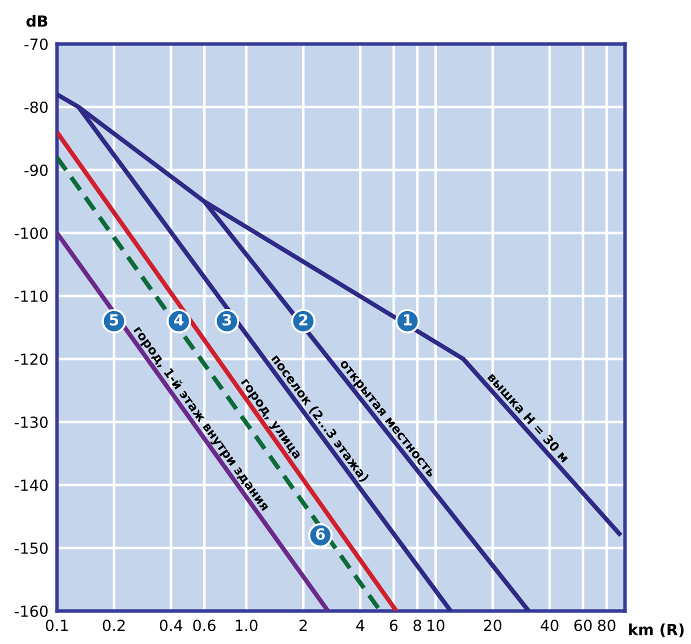 This screenshot has width=691, height=644. I want to click on x-axis-title: km (R), so click(656, 630).